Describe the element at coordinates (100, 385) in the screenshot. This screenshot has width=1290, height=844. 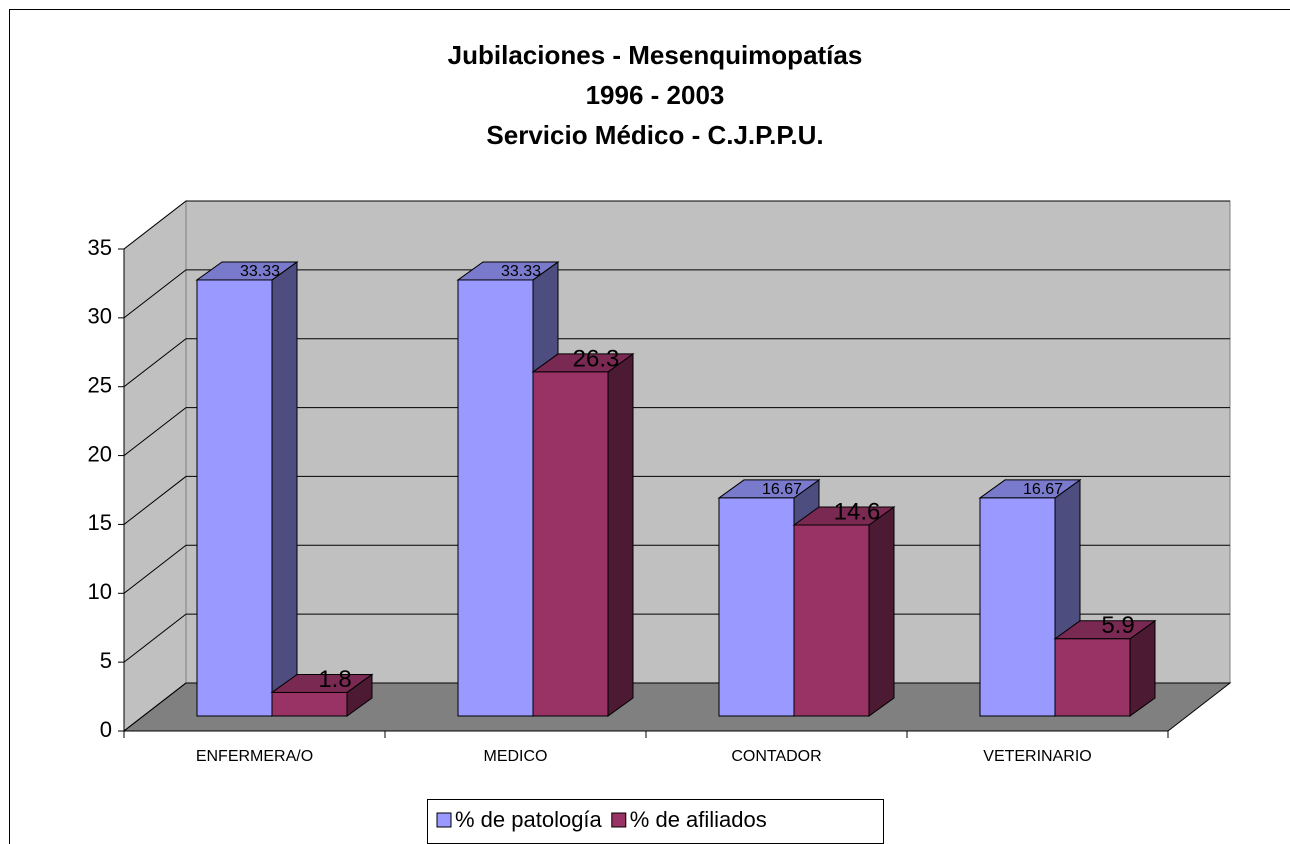
I see `y-tick-label: 25` at that location.